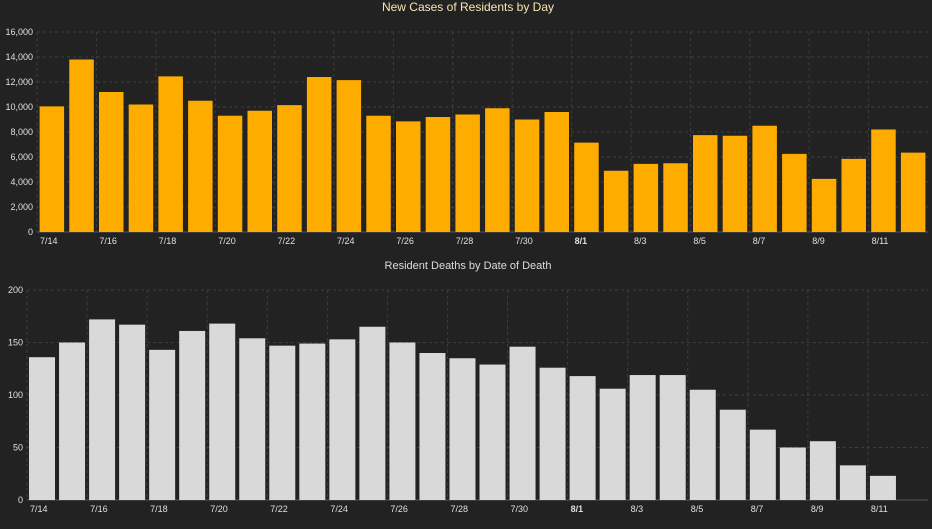  Describe the element at coordinates (339, 509) in the screenshot. I see `deaths-x-tick-label: 7/24` at that location.